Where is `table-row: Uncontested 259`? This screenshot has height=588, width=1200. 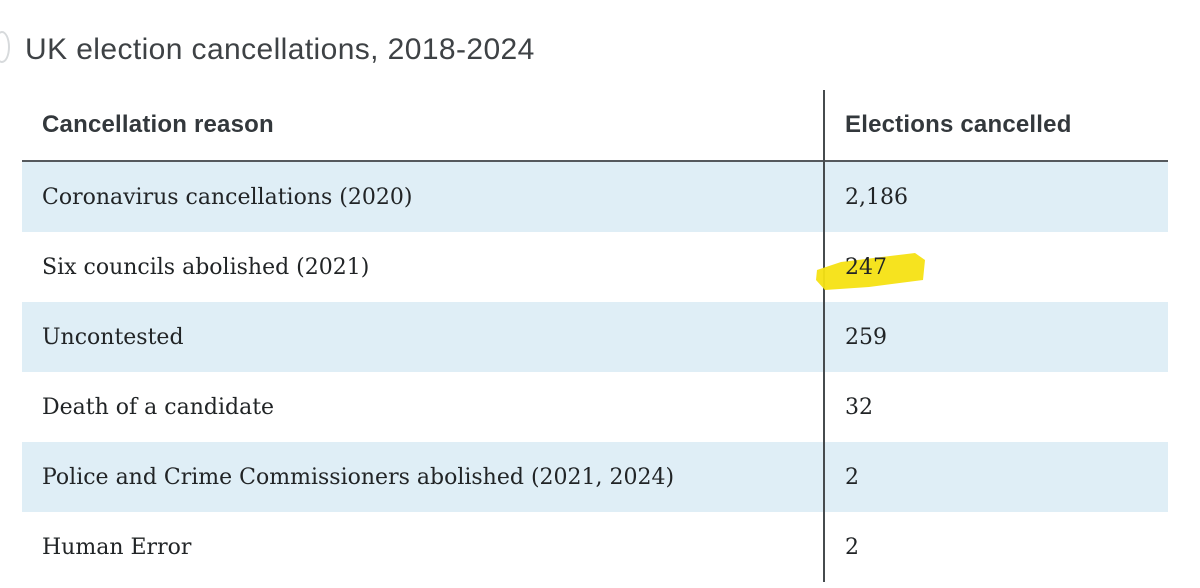 table-row: Uncontested 259 is located at coordinates (595, 337).